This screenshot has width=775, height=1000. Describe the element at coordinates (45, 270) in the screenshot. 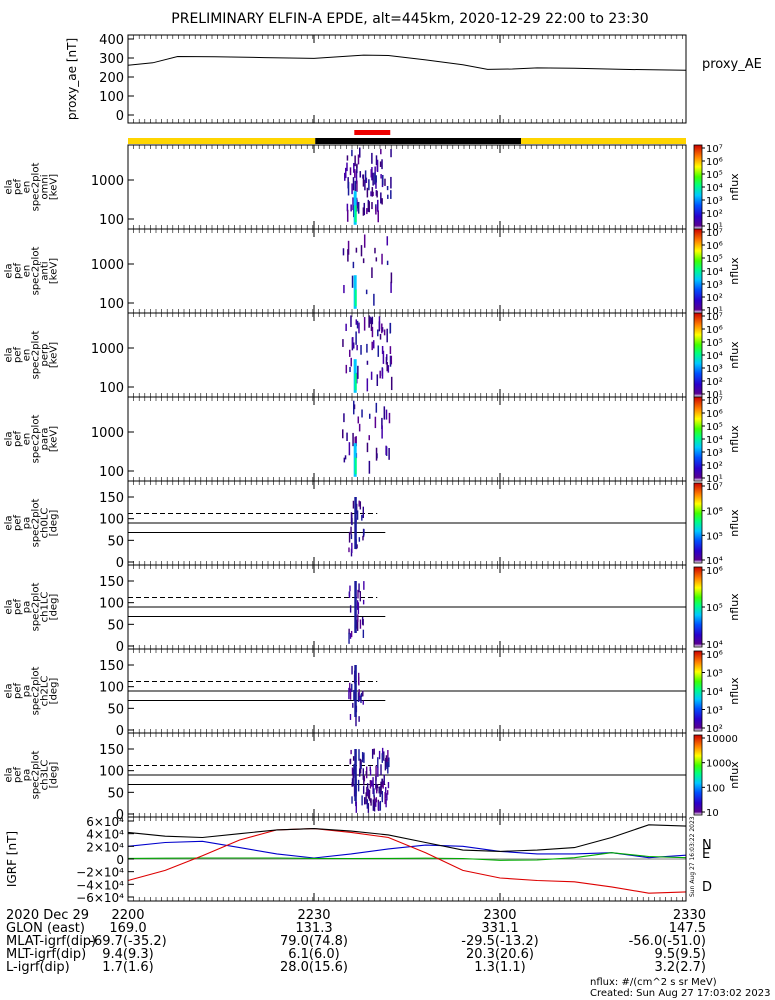

I see `spectrogram-ylabel-line: anti` at that location.